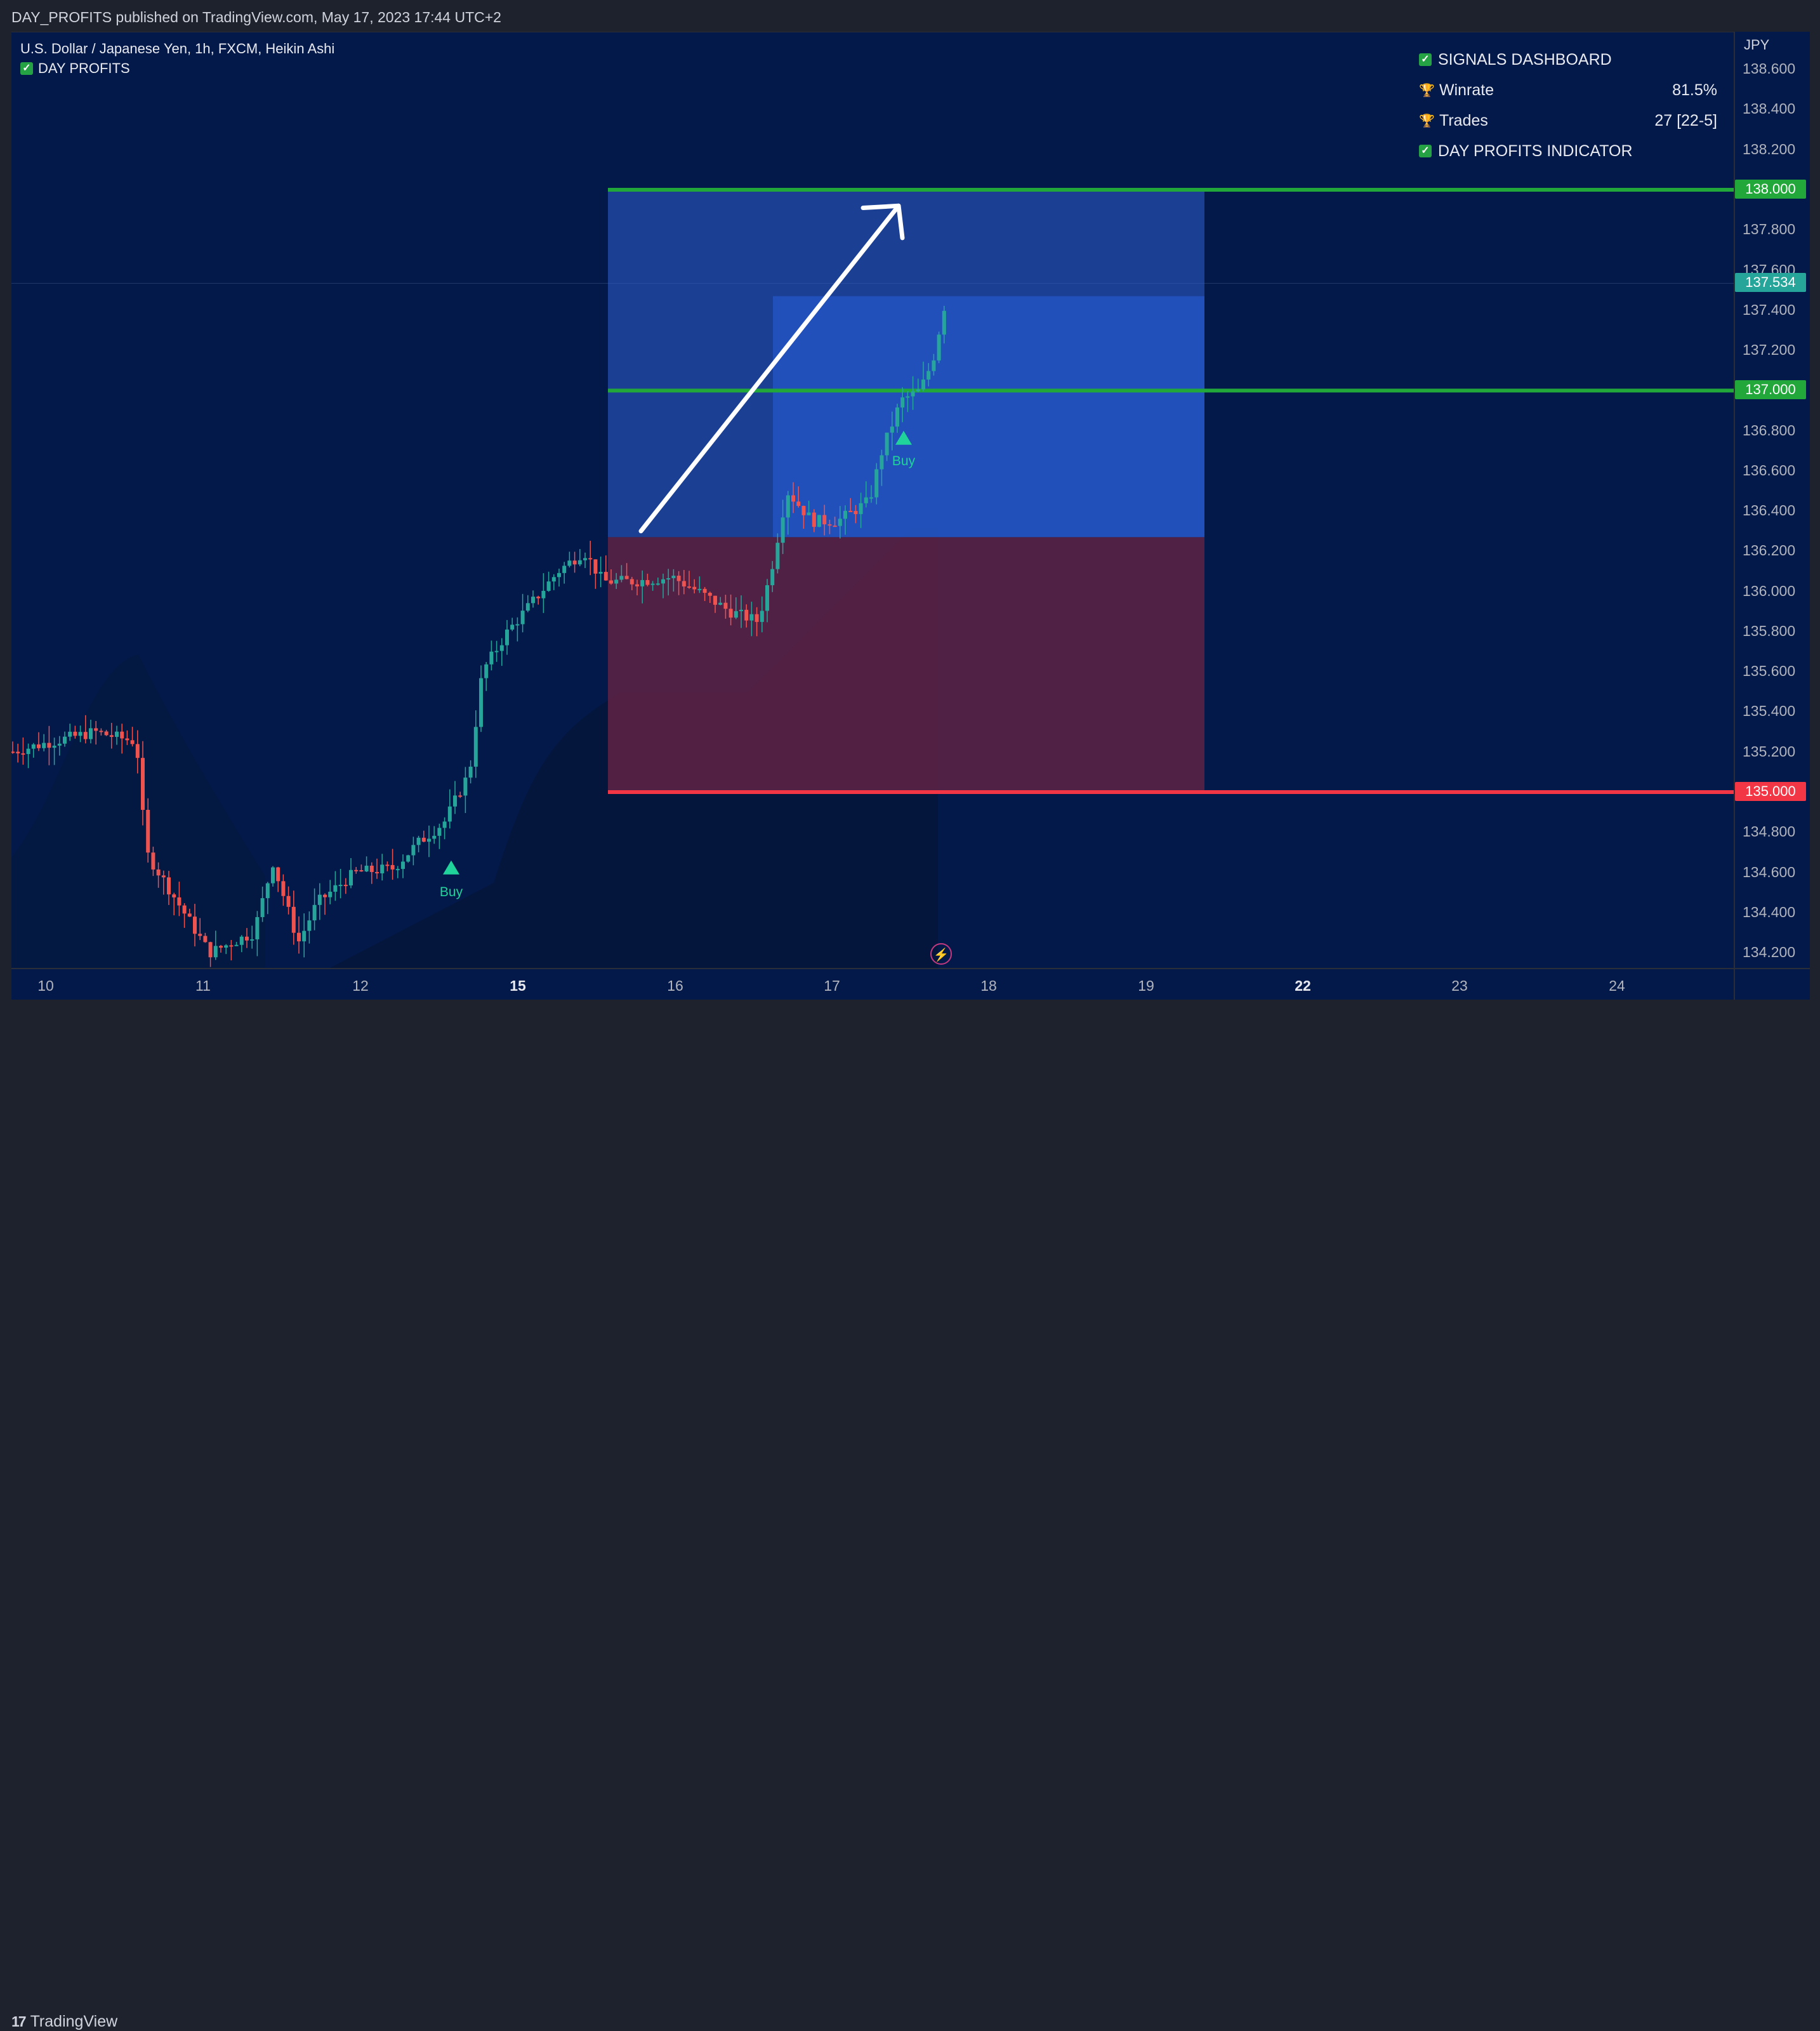  I want to click on time-axis, so click(873, 984).